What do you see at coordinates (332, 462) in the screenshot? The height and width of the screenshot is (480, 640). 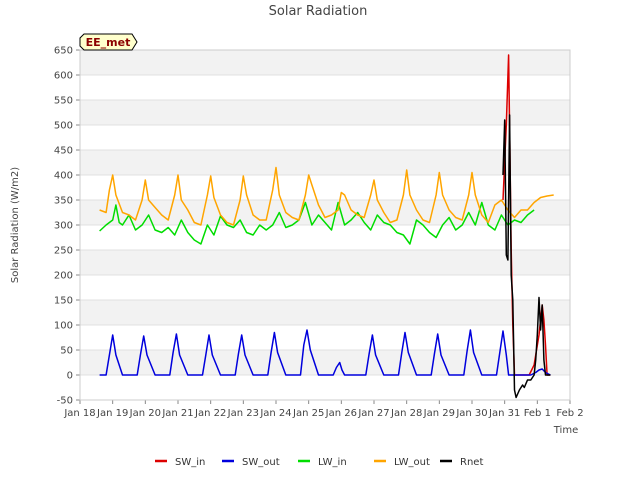 I see `legend-label-lw-in: LW_in` at bounding box center [332, 462].